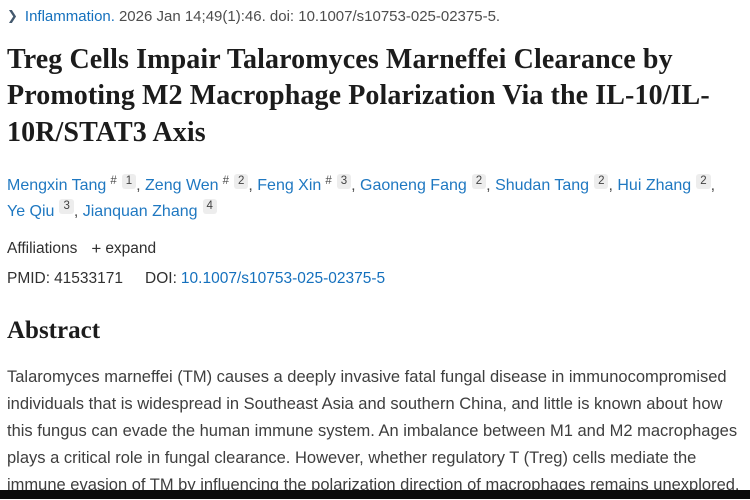 The image size is (750, 500). What do you see at coordinates (289, 186) in the screenshot?
I see `author-link: Feng Xin` at bounding box center [289, 186].